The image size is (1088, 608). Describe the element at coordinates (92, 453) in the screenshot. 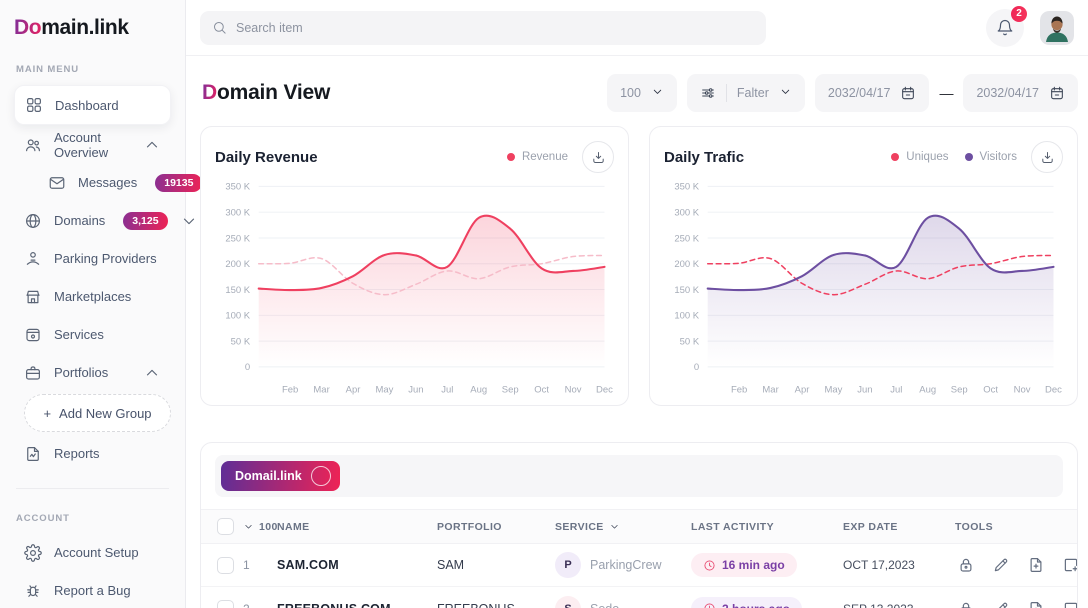

I see `sidebar-item-reports: Reports` at that location.